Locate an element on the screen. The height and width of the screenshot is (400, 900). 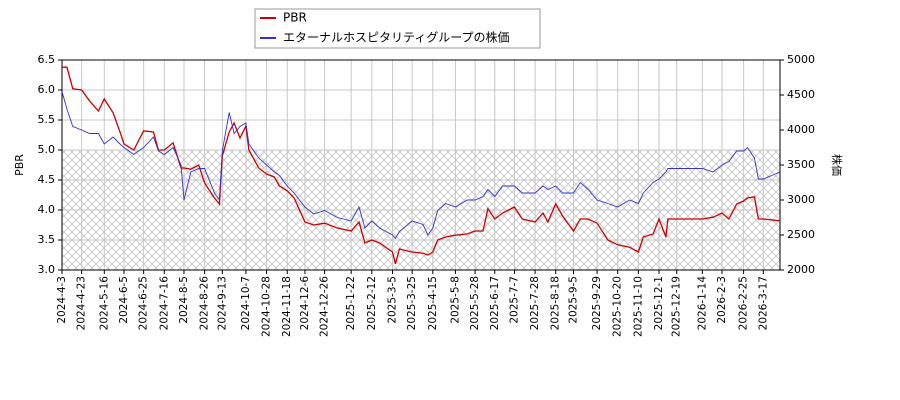
x-tick-label: 2024-7-16 is located at coordinates (164, 303).